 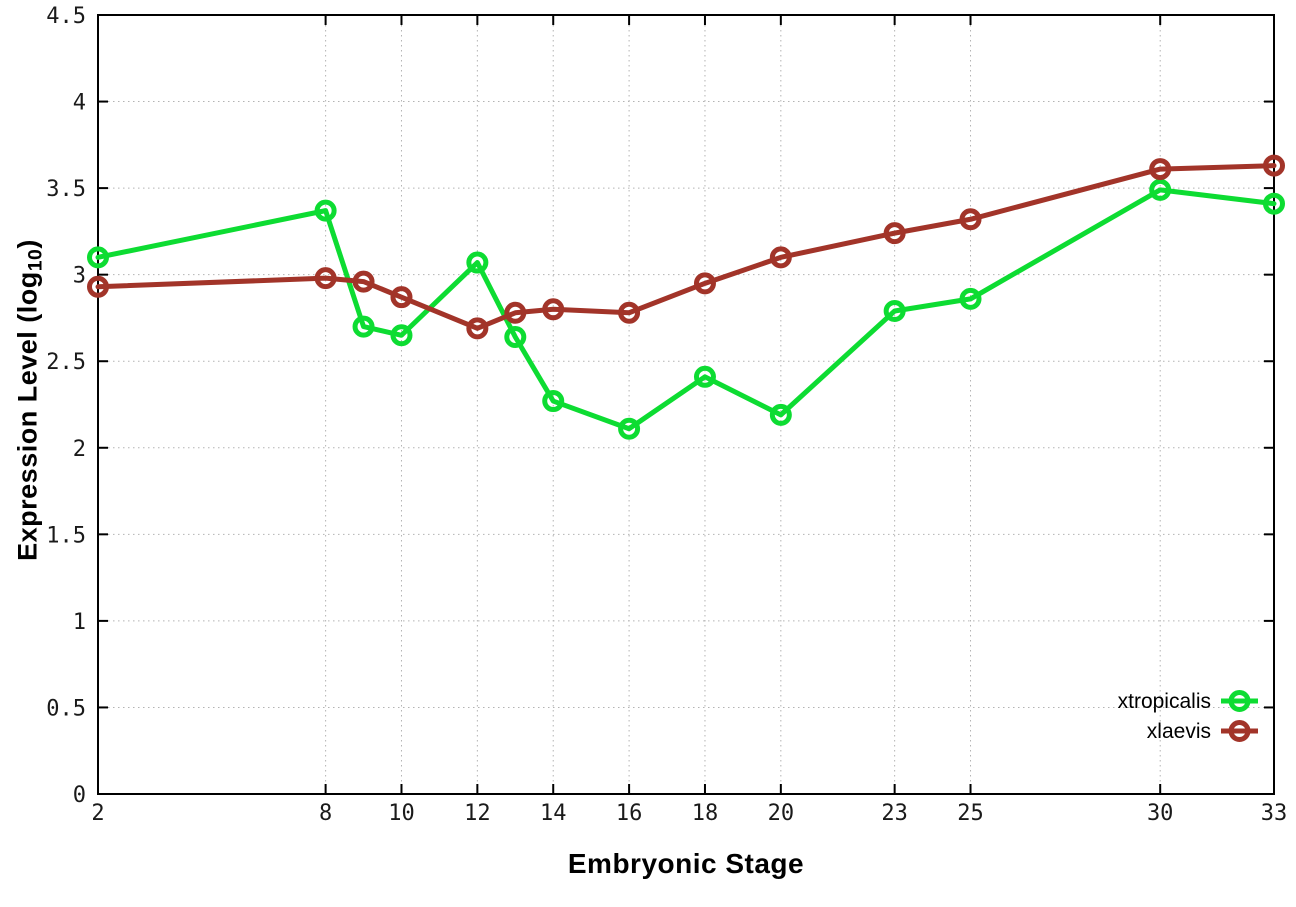 I want to click on y-tick-label: 0.5, so click(x=66, y=708).